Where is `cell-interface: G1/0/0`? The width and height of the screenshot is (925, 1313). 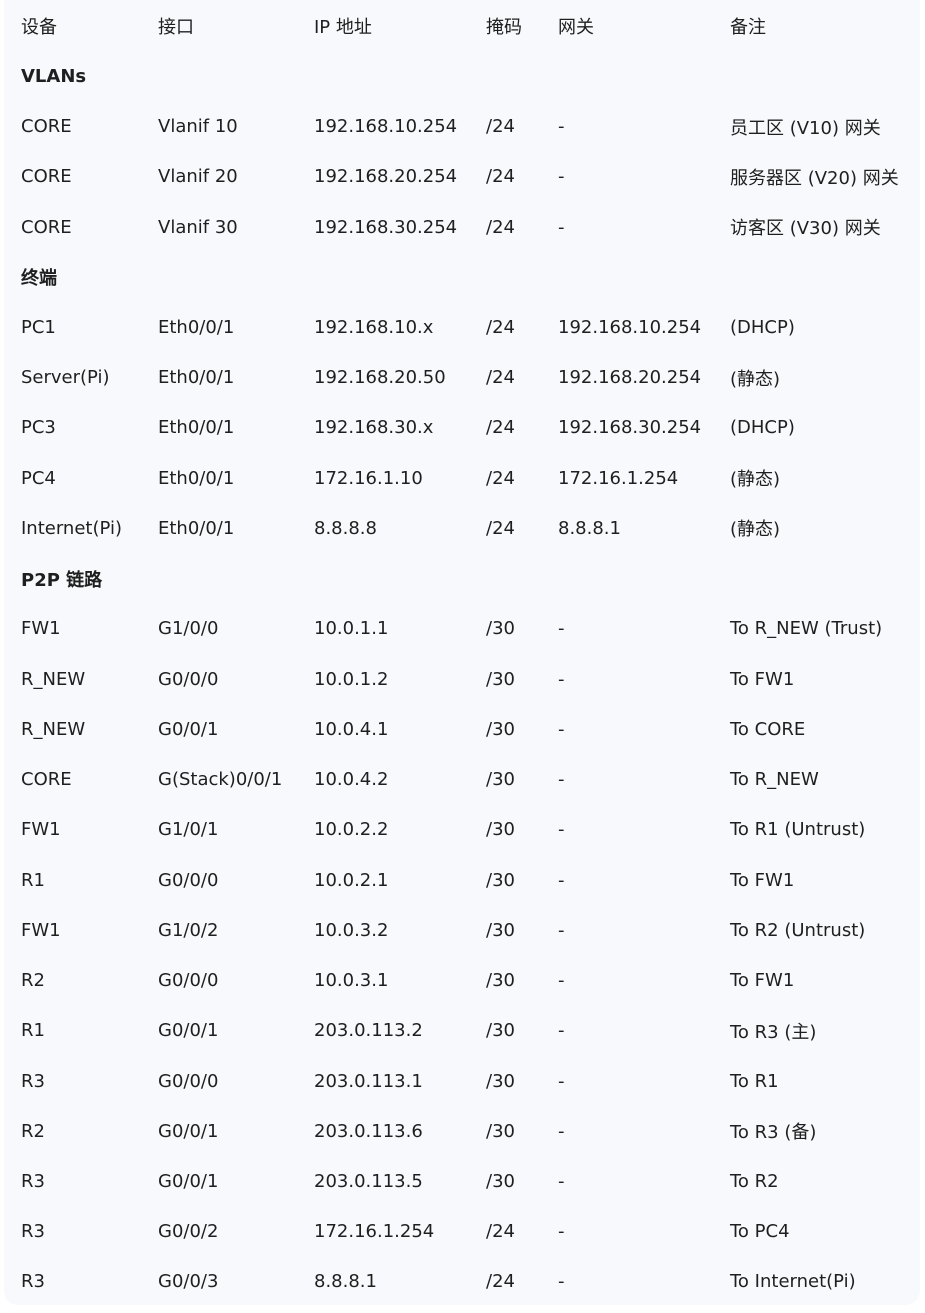
cell-interface: G1/0/0 is located at coordinates (188, 629).